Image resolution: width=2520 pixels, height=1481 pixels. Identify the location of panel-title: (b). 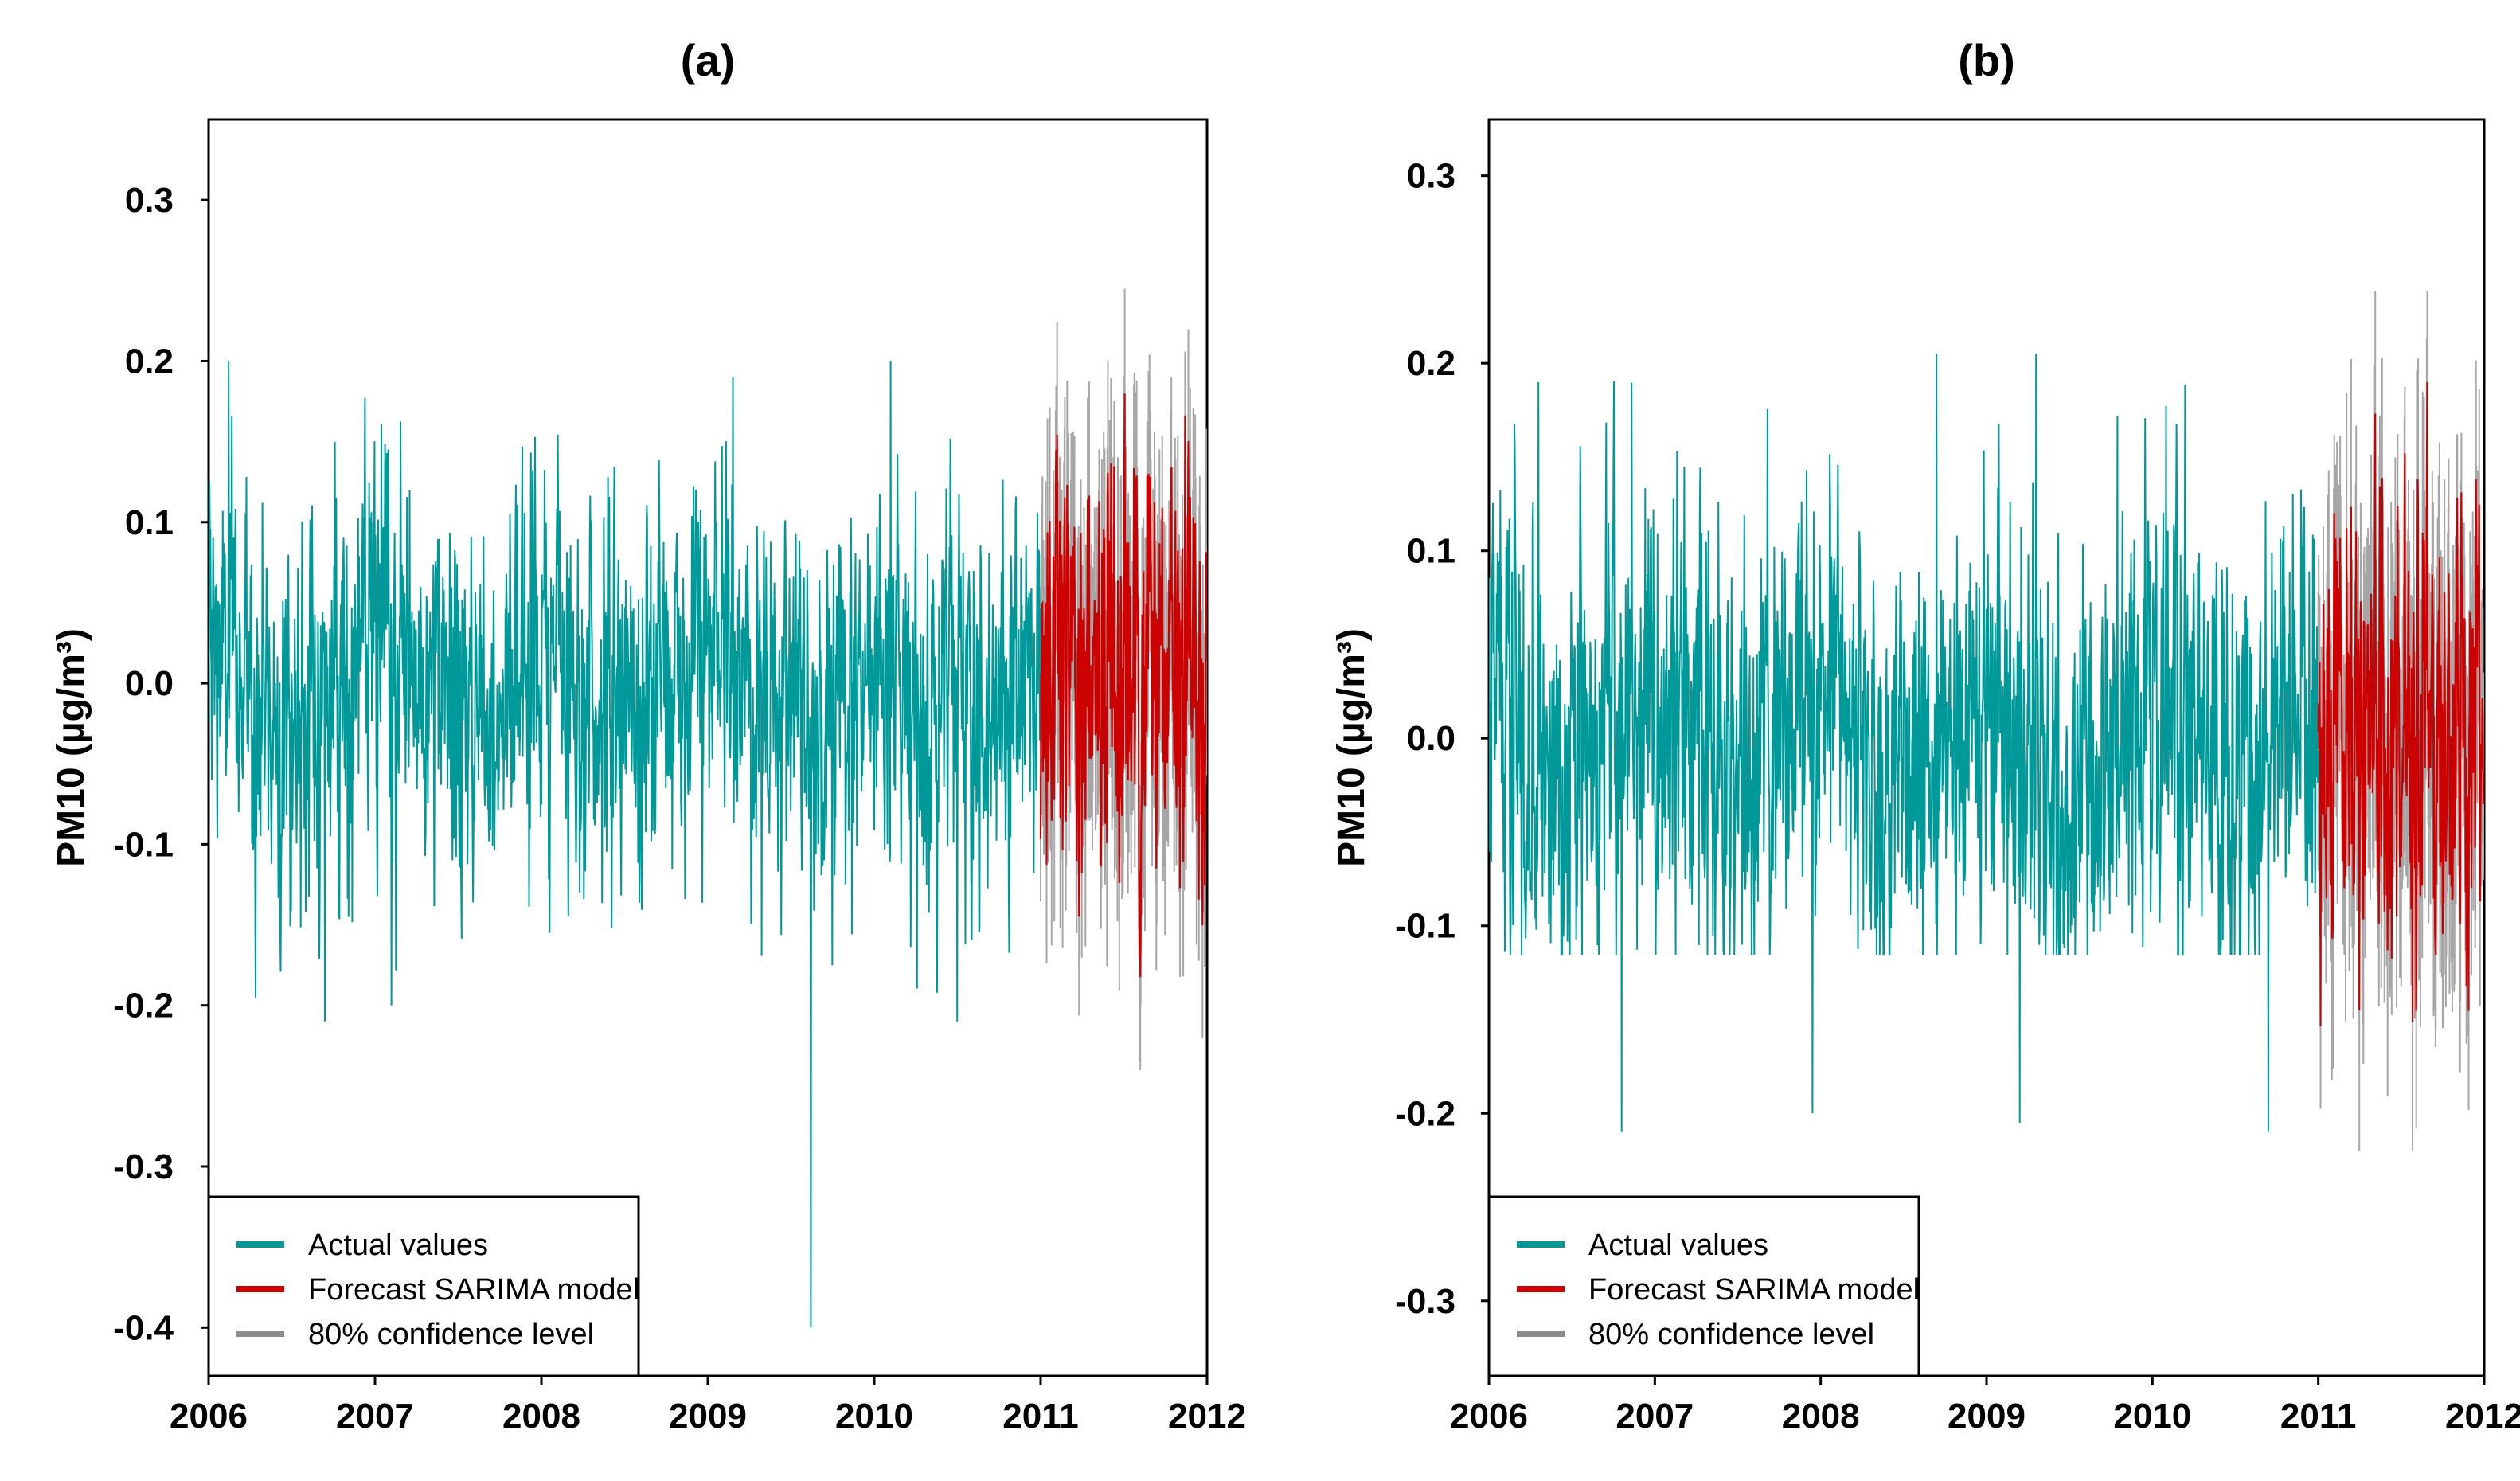
(1986, 60).